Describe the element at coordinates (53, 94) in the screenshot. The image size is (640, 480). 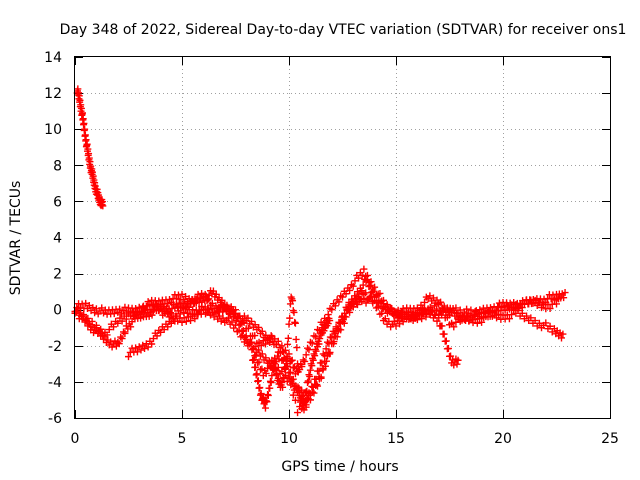
I see `y-tick-label: 12` at that location.